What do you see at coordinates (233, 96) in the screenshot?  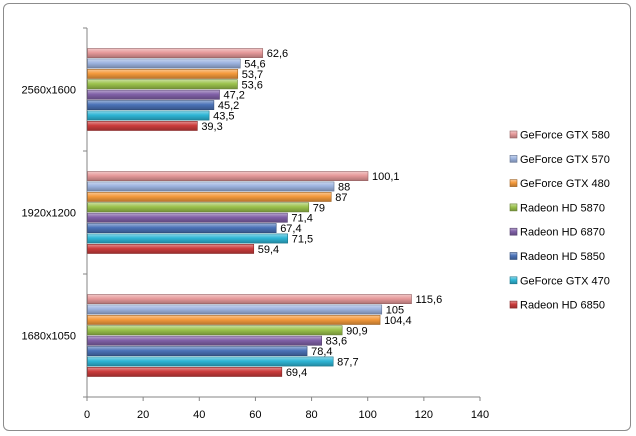 I see `bar-value-label: 47,2` at bounding box center [233, 96].